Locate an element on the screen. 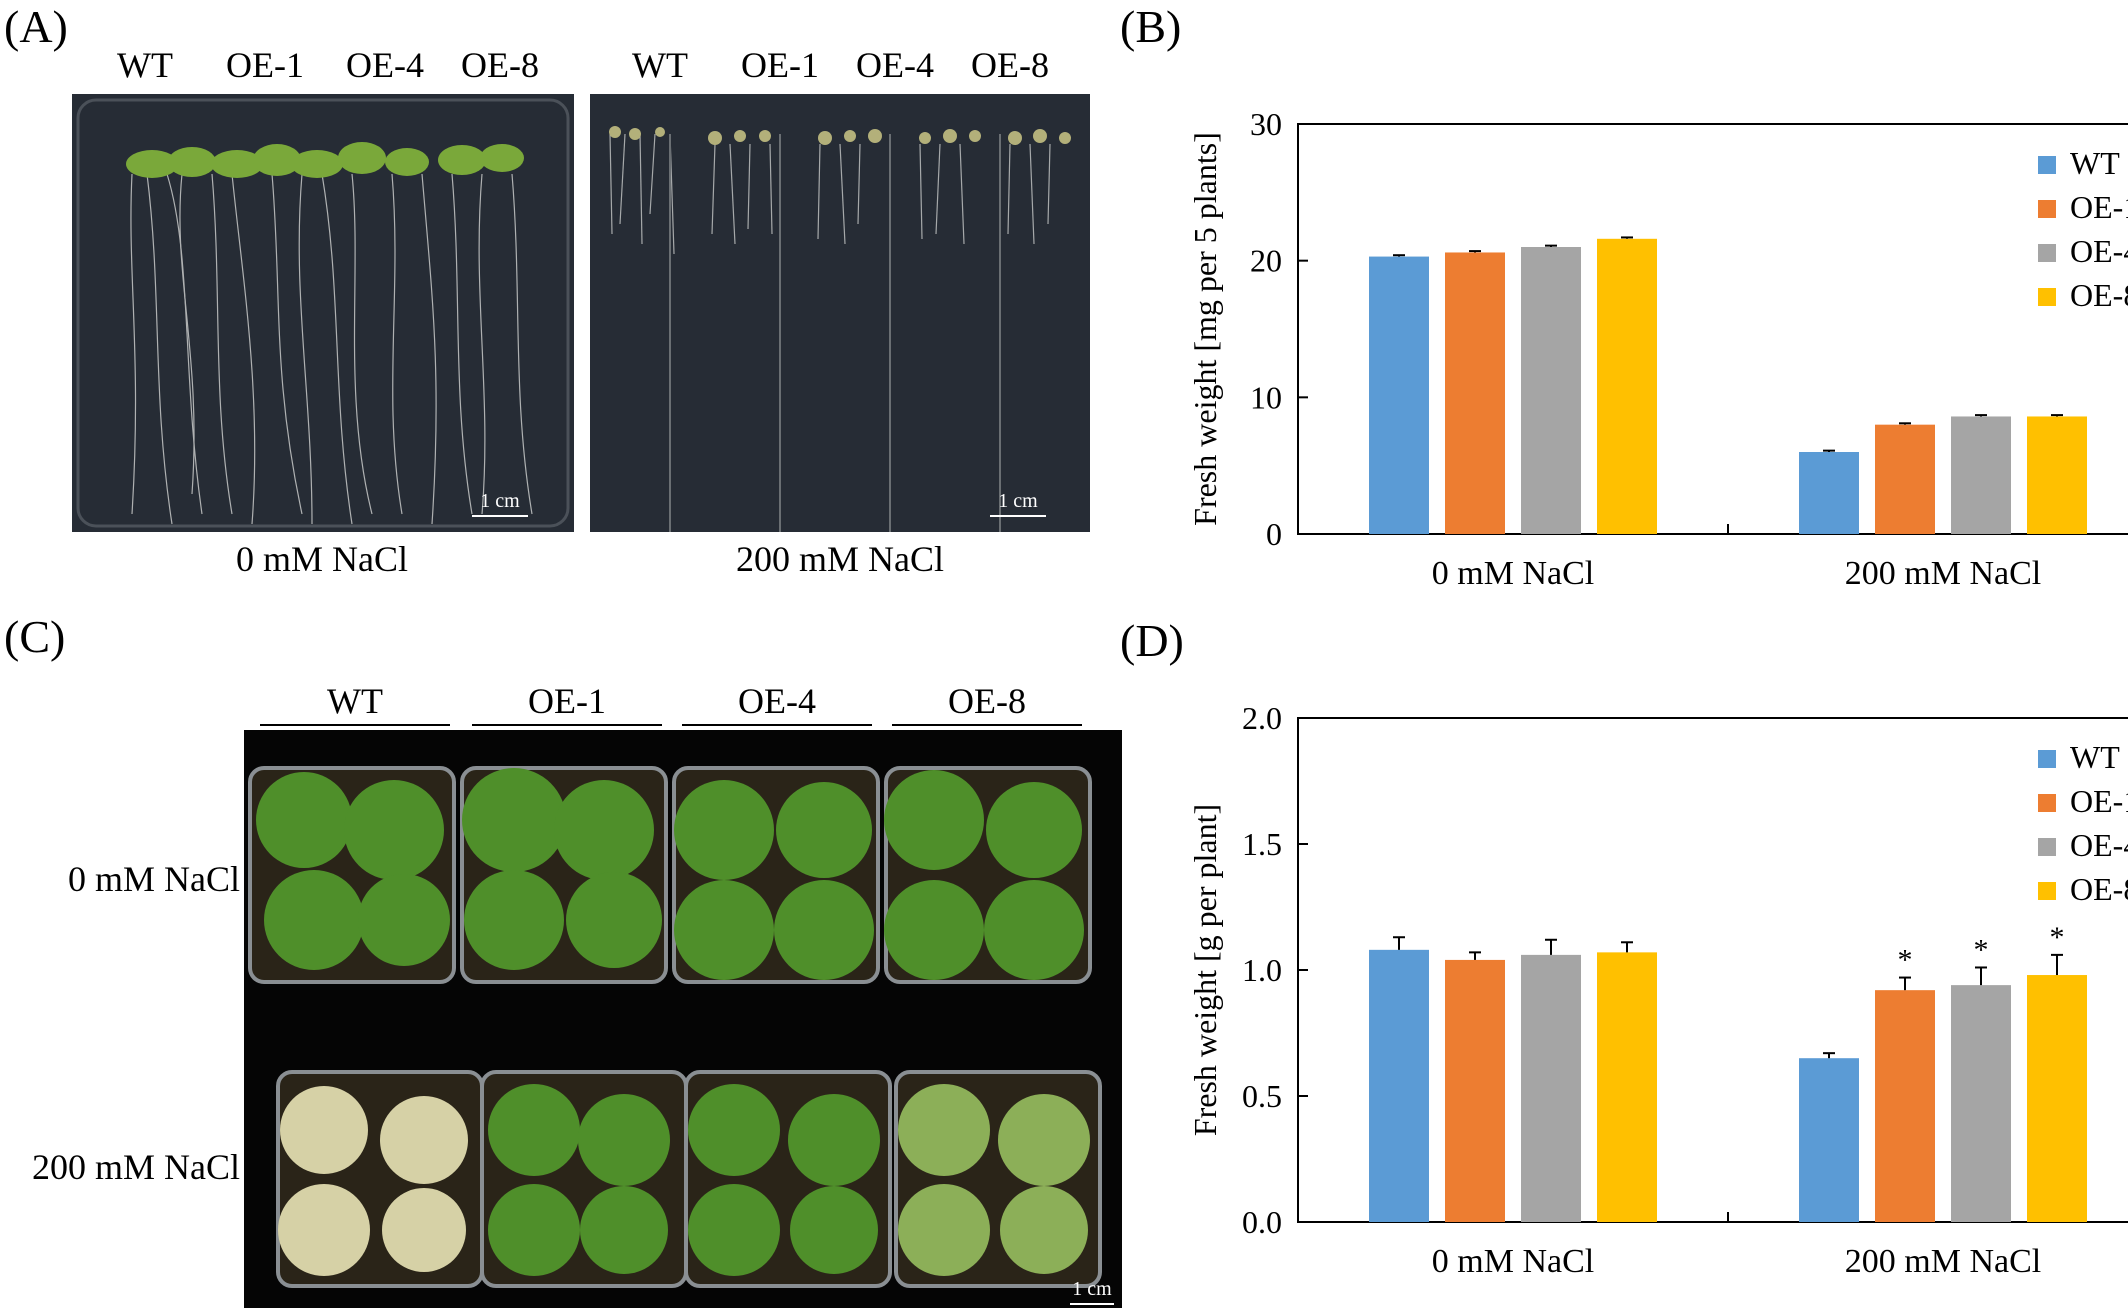 The image size is (2128, 1308). panel-c-letter: (C) is located at coordinates (35, 636).